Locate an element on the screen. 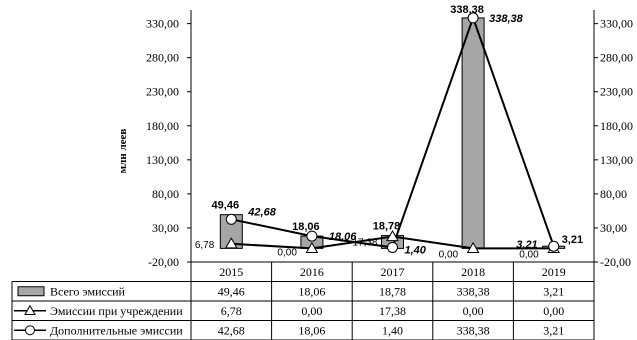 The height and width of the screenshot is (340, 637). table-cell: 49,46 is located at coordinates (231, 291).